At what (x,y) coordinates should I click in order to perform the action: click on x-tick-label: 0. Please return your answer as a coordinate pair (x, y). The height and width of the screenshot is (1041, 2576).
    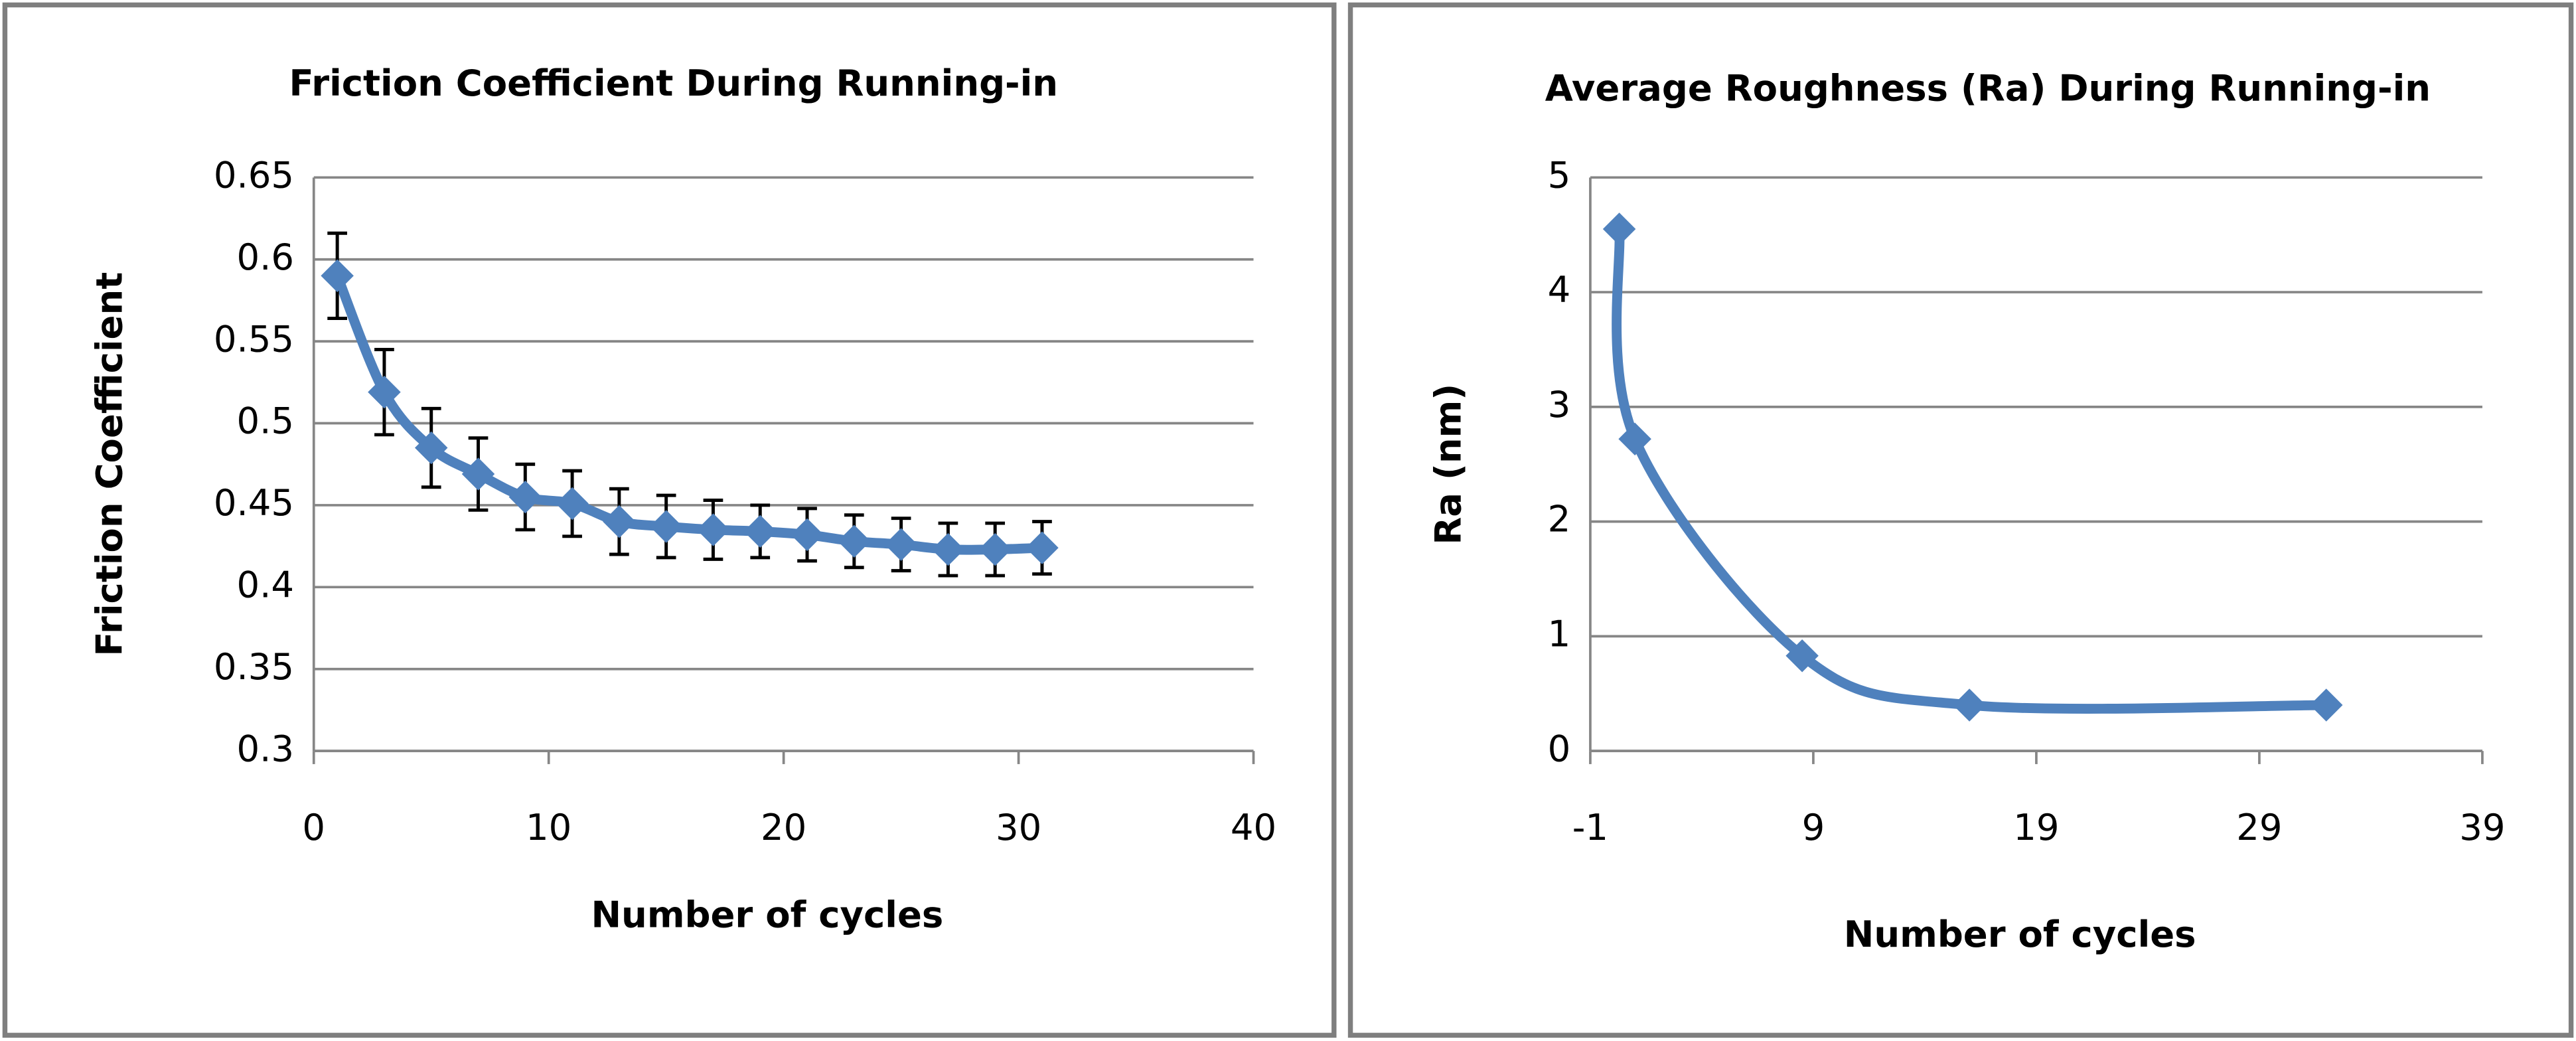
    Looking at the image, I should click on (313, 827).